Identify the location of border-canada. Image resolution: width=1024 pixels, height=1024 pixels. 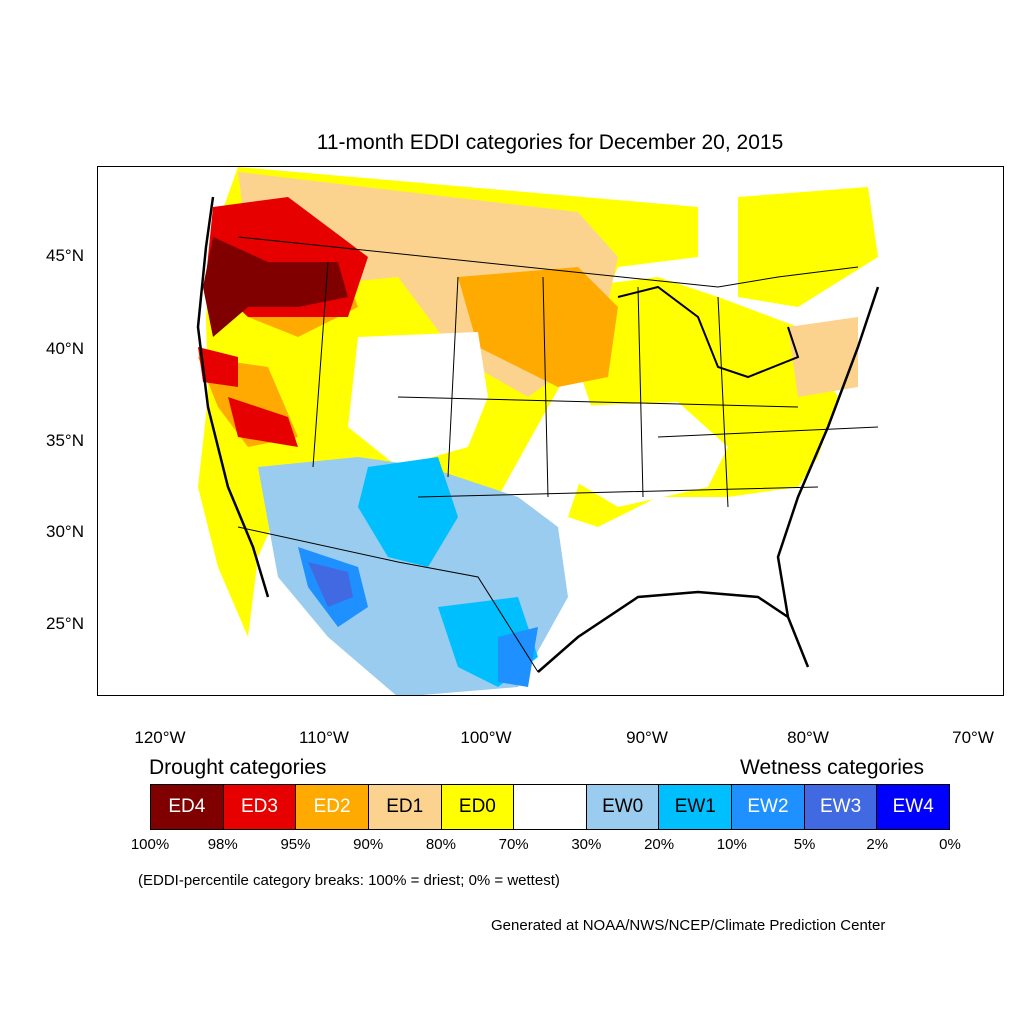
(548, 262).